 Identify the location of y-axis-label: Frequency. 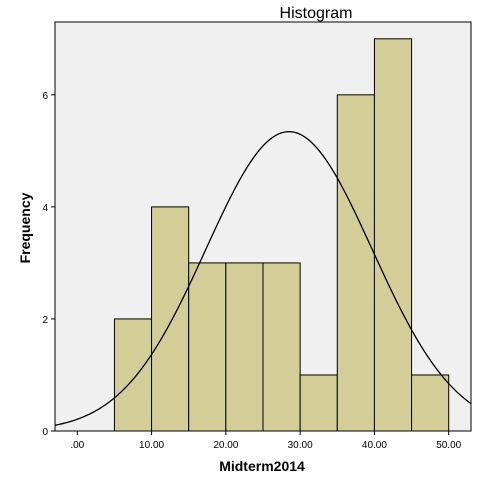
(25, 227).